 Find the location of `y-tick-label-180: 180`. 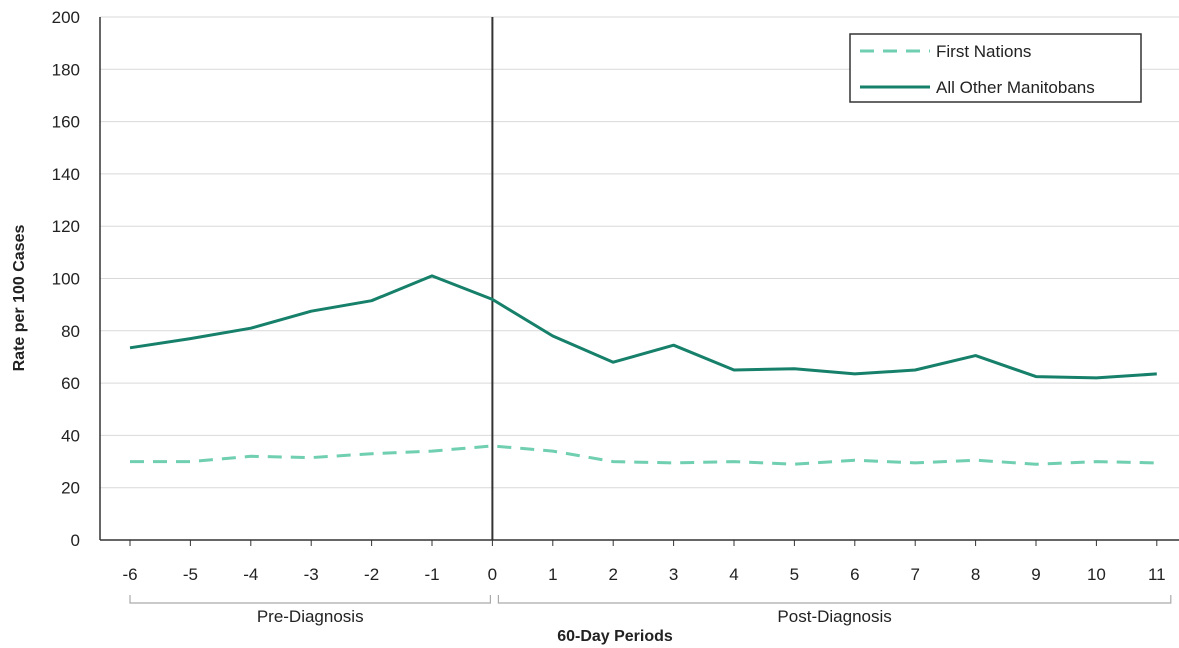

y-tick-label-180: 180 is located at coordinates (66, 69).